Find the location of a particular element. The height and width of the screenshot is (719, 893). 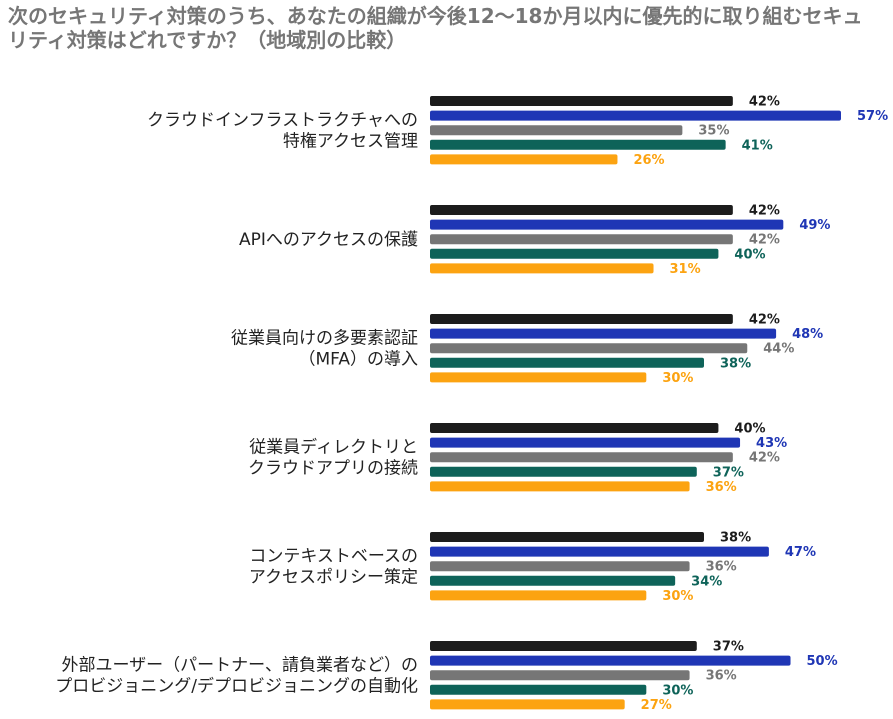

category-label: 従業員ディレクトリと is located at coordinates (333, 447).